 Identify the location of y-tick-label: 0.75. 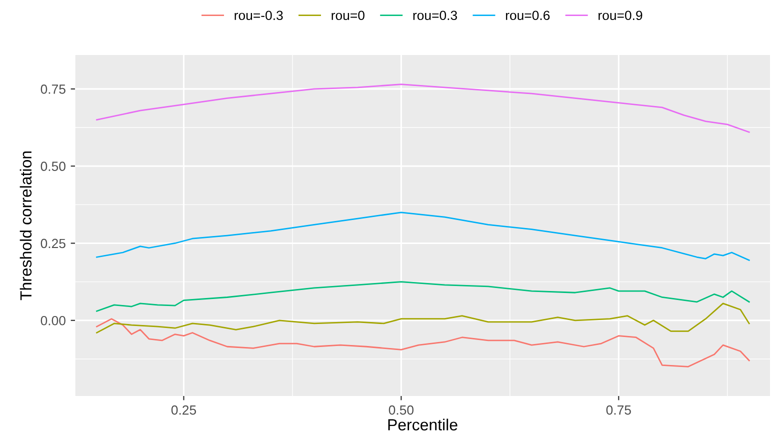
(53, 89).